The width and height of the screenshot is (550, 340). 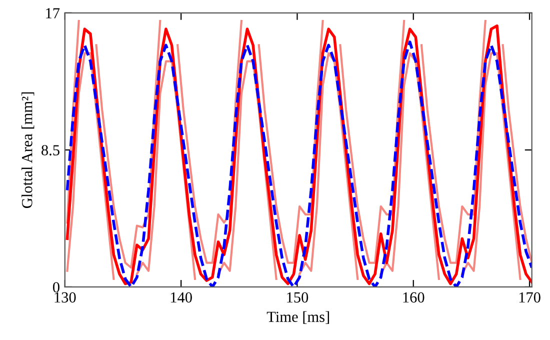 I want to click on x-tick-label: 150, so click(x=297, y=297).